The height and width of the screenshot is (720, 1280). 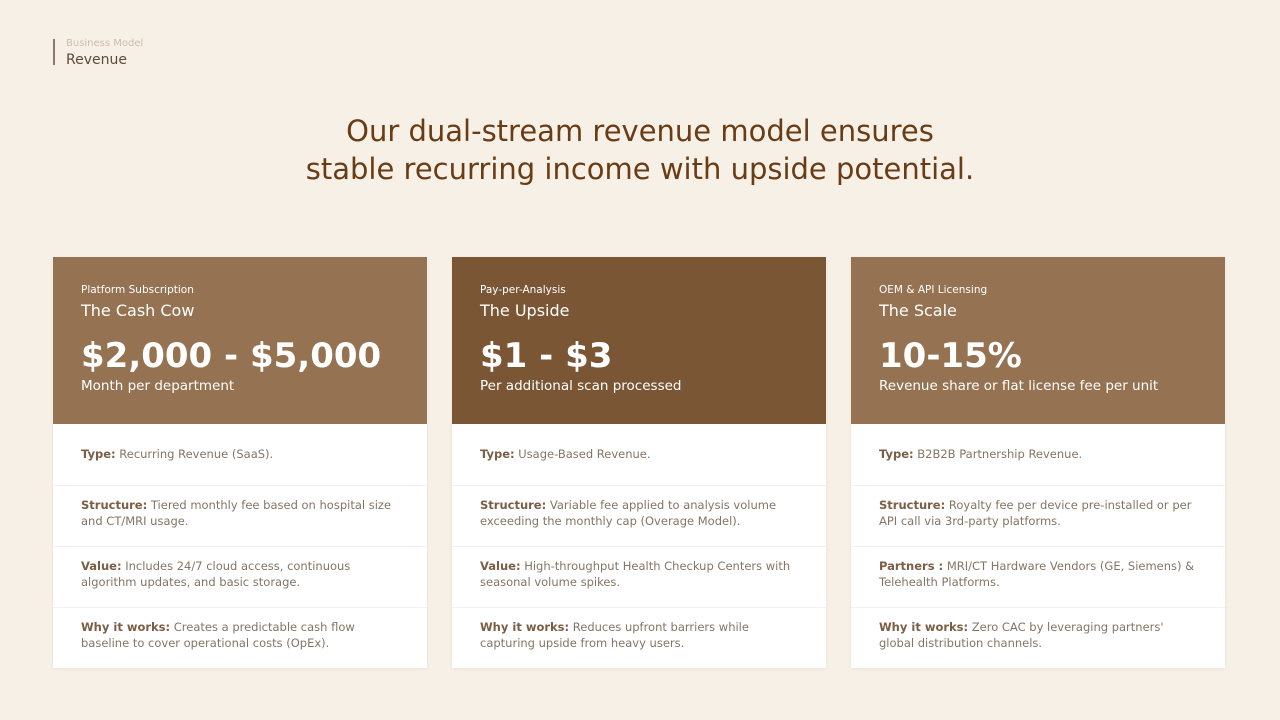 I want to click on card-unit: Month per department, so click(x=158, y=386).